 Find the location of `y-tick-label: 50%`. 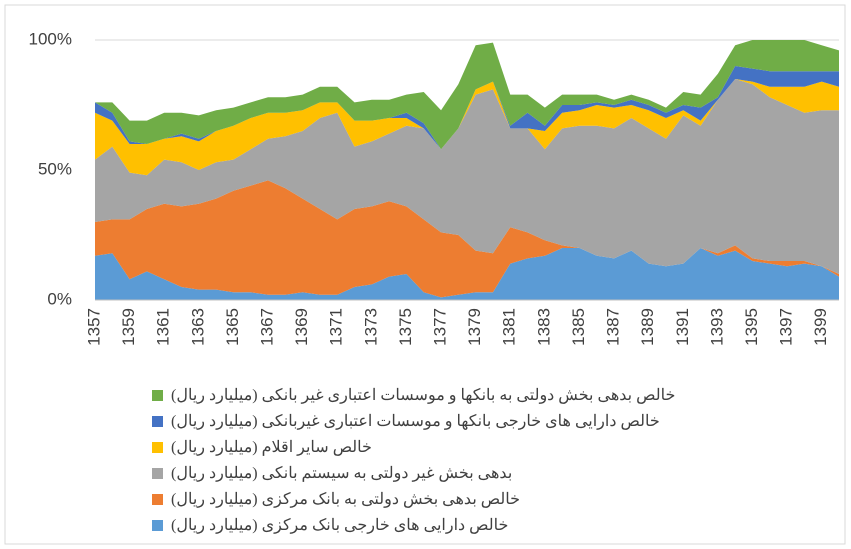

y-tick-label: 50% is located at coordinates (55, 168).